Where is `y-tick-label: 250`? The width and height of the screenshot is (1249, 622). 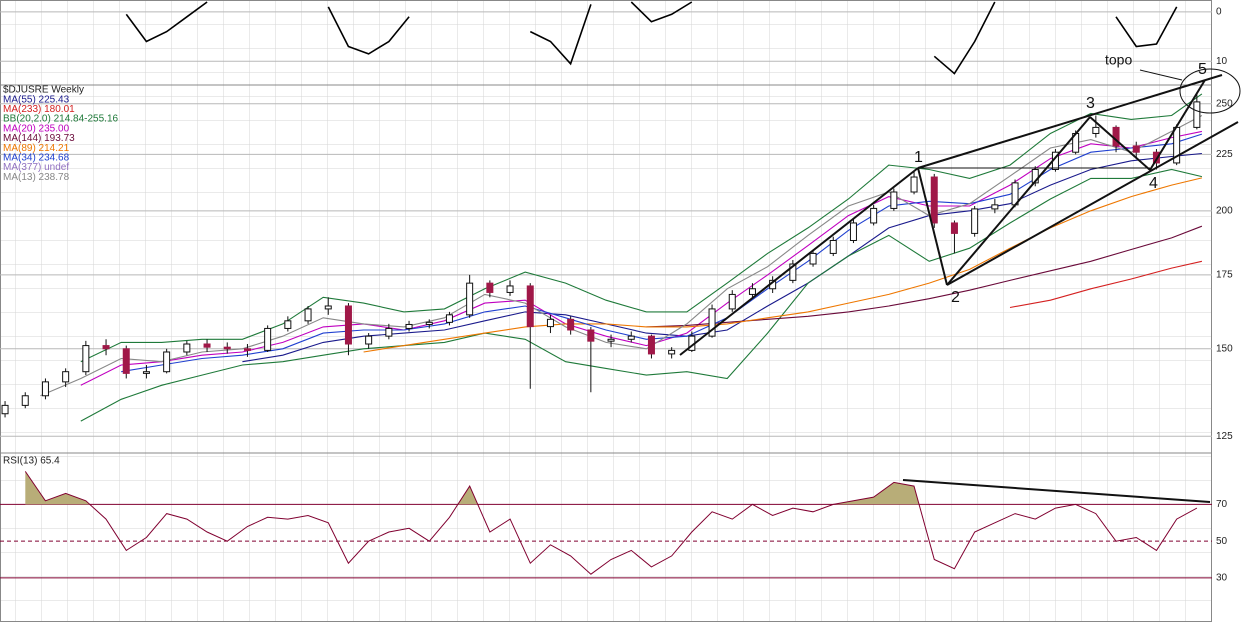
y-tick-label: 250 is located at coordinates (1224, 103).